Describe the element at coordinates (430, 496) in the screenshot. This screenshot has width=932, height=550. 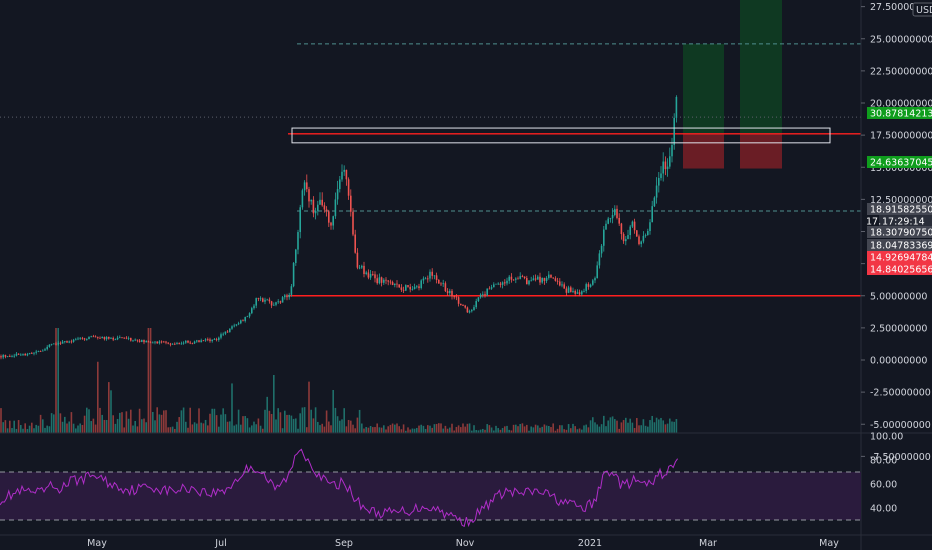
I see `rsi-band` at that location.